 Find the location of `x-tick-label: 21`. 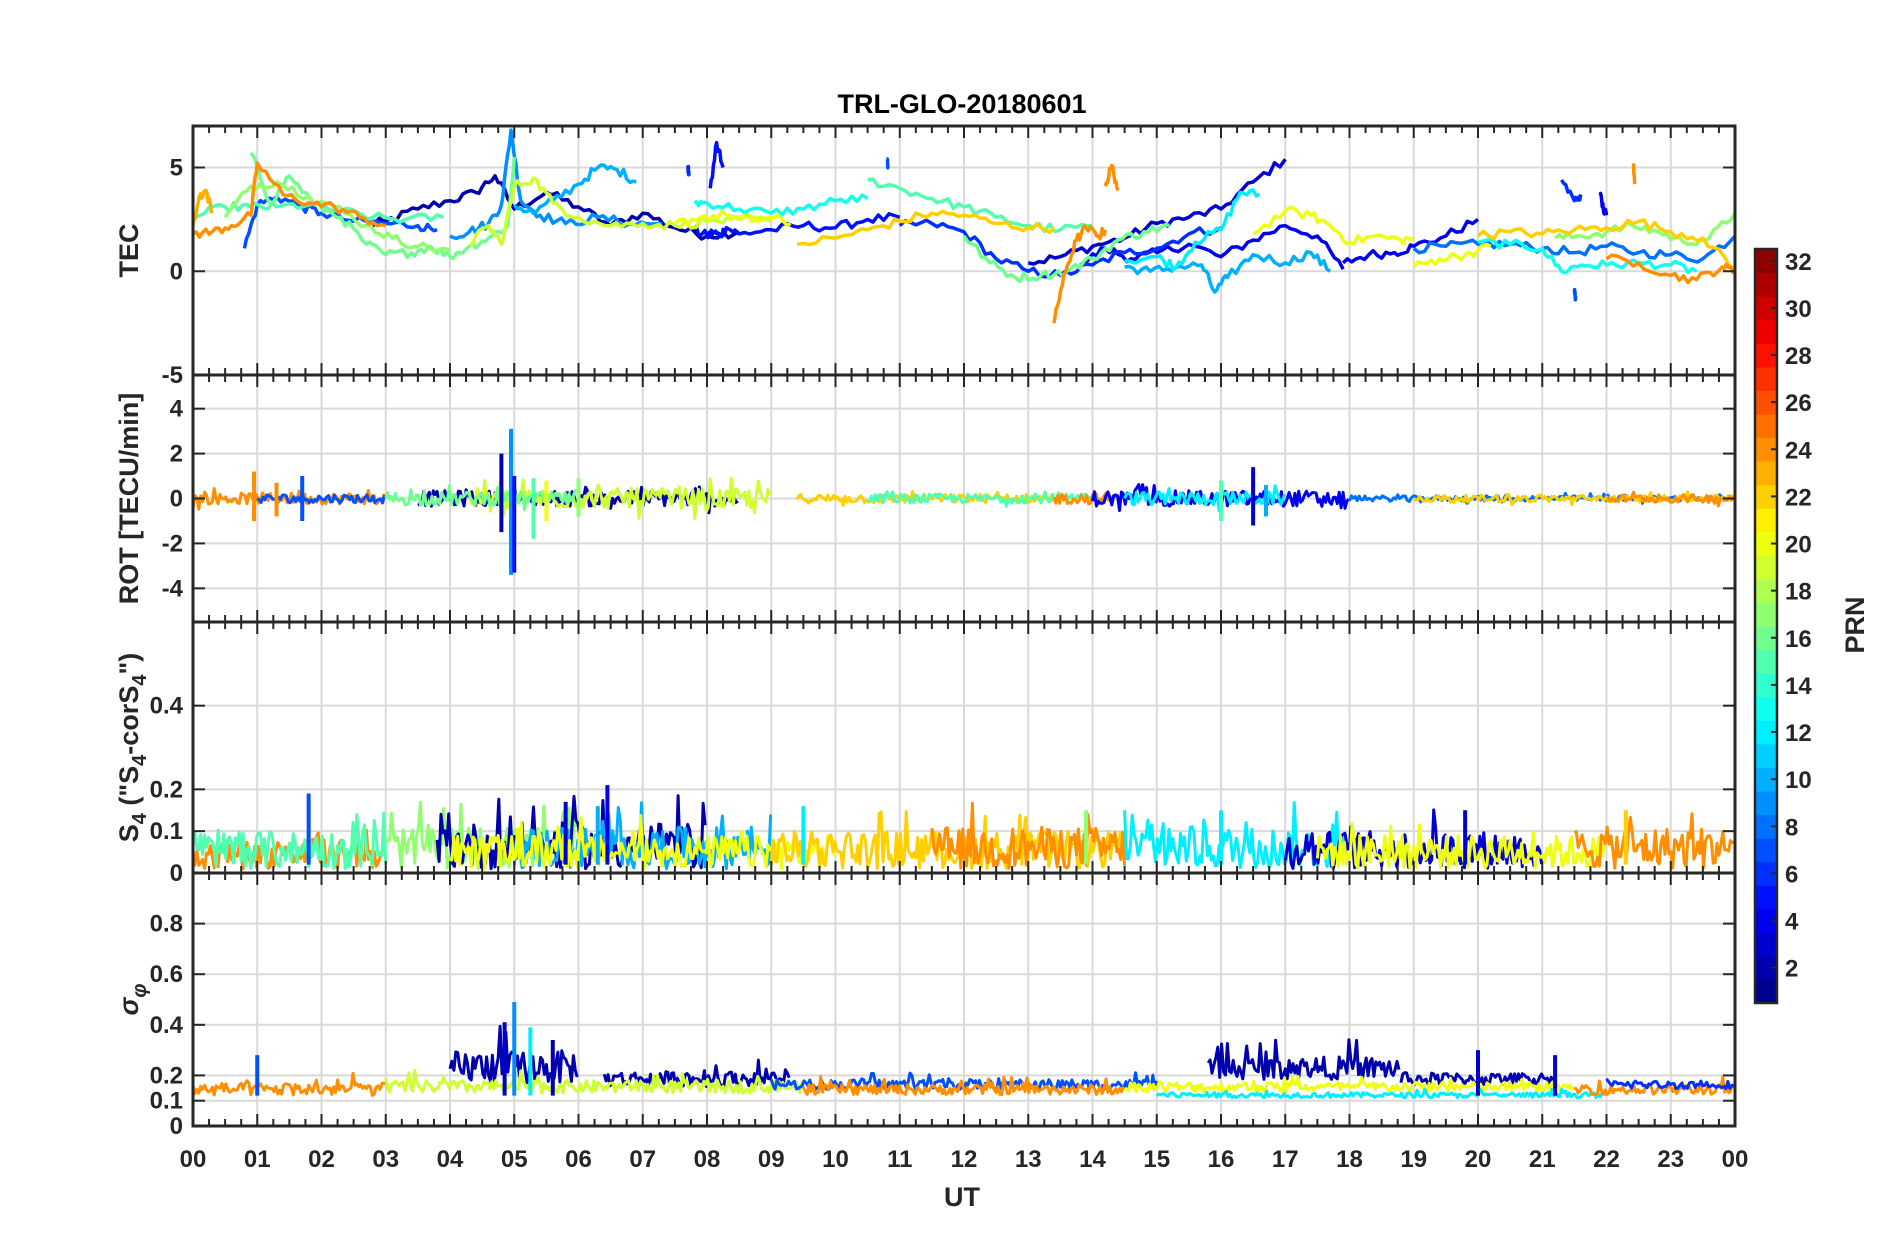

x-tick-label: 21 is located at coordinates (1542, 1159).